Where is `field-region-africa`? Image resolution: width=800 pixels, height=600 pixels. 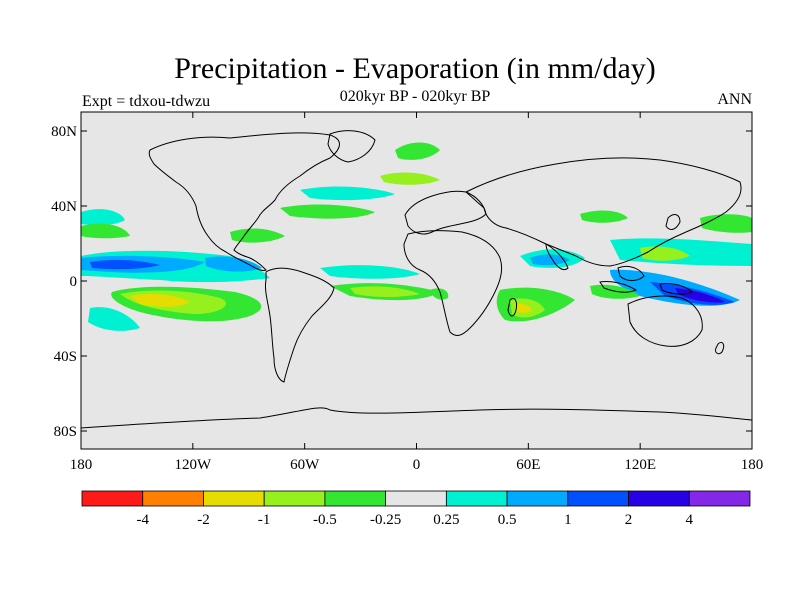
field-region-africa is located at coordinates (439, 294).